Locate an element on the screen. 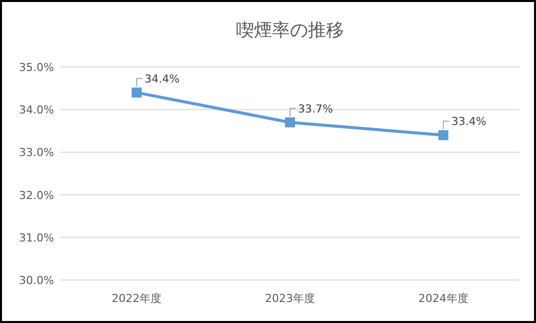 This screenshot has width=536, height=323. y-tick-label: 30.0% is located at coordinates (36, 280).